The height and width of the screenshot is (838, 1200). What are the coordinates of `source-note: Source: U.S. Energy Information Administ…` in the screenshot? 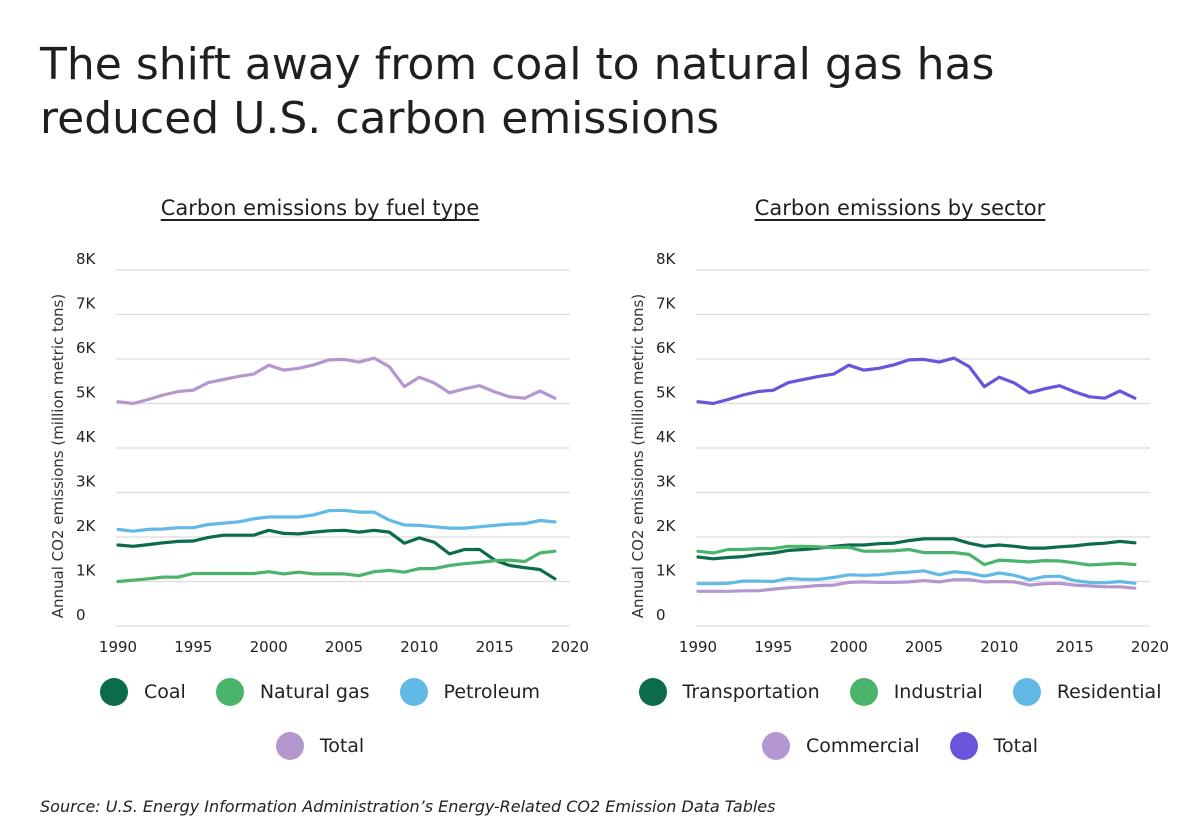 It's located at (408, 806).